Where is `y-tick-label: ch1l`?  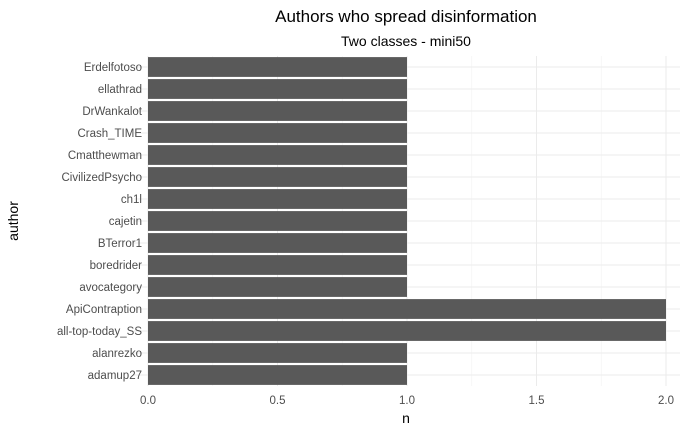 y-tick-label: ch1l is located at coordinates (131, 200).